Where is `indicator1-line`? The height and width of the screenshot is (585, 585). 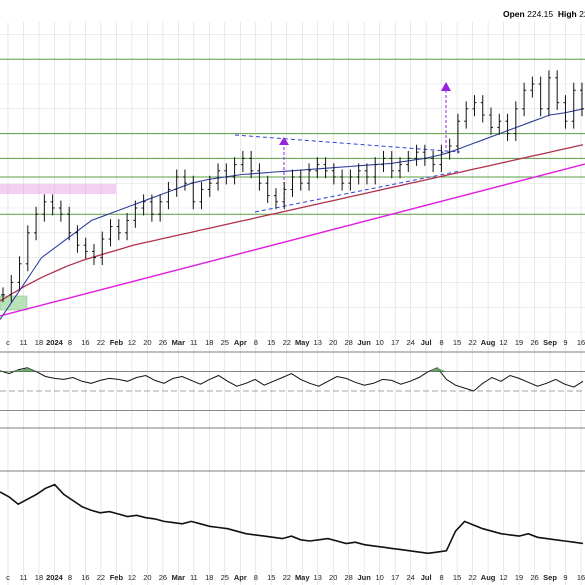
indicator1-line is located at coordinates (292, 379).